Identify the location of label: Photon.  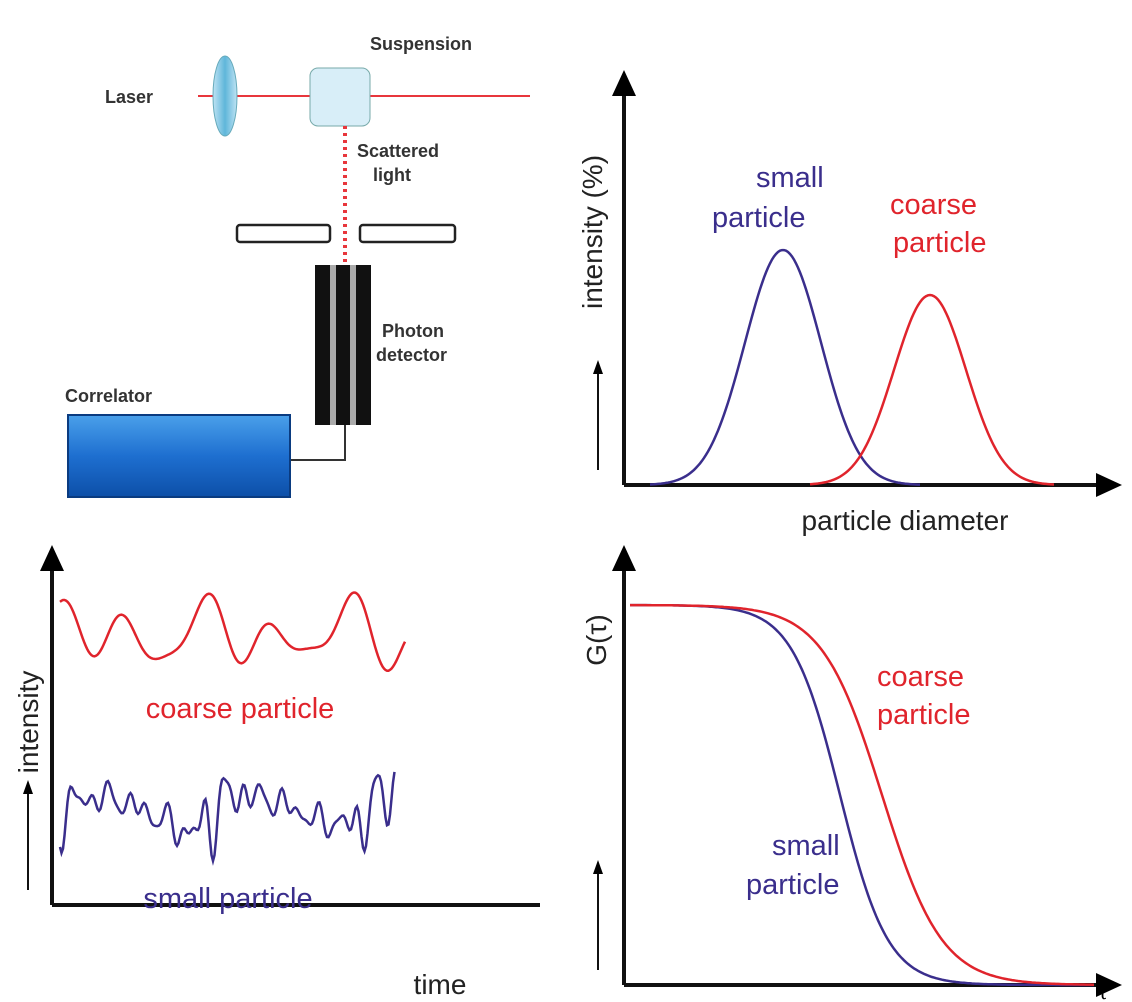
(413, 331).